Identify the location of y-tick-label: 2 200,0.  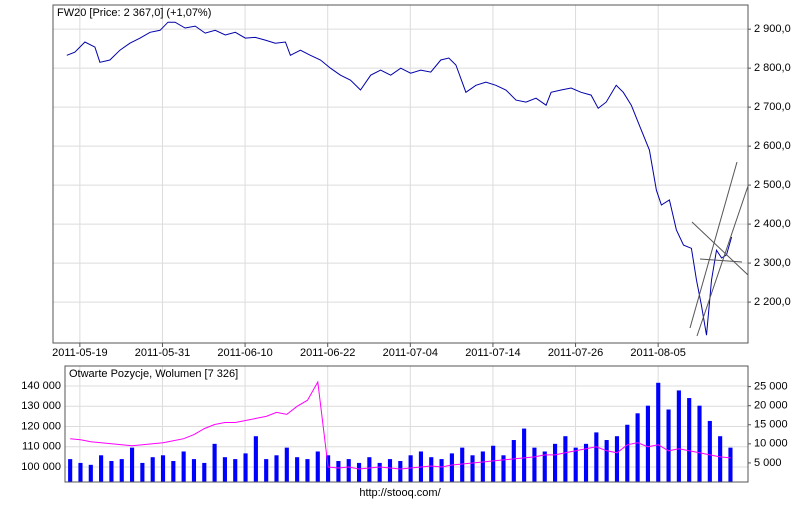
(772, 302).